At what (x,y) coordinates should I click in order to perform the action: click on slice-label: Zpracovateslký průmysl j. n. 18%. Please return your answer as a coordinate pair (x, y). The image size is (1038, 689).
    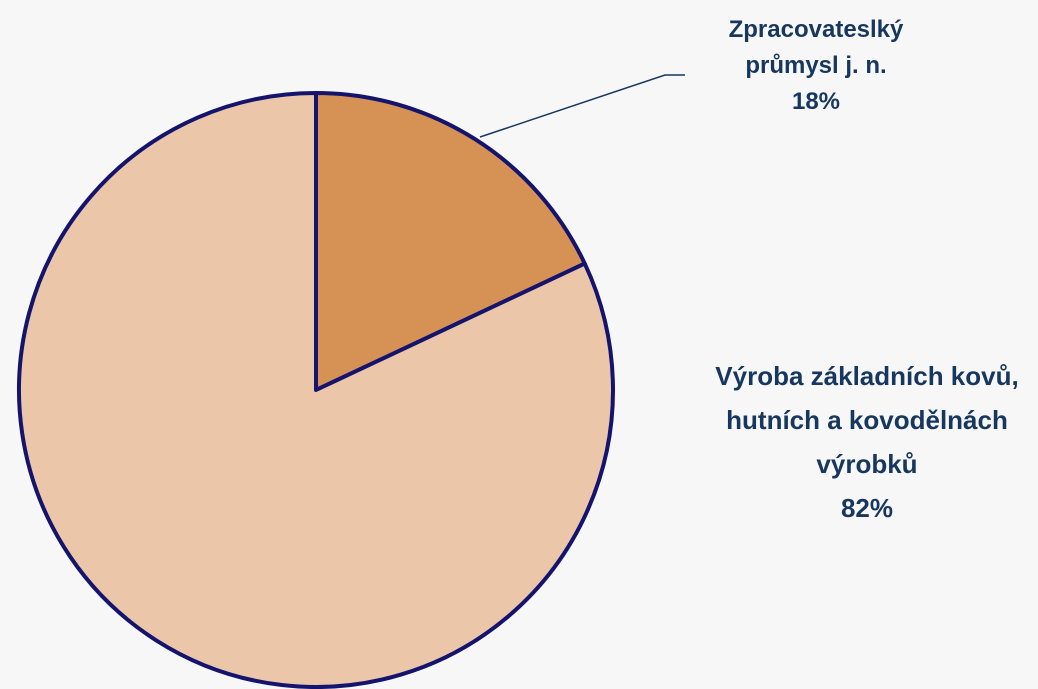
    Looking at the image, I should click on (816, 66).